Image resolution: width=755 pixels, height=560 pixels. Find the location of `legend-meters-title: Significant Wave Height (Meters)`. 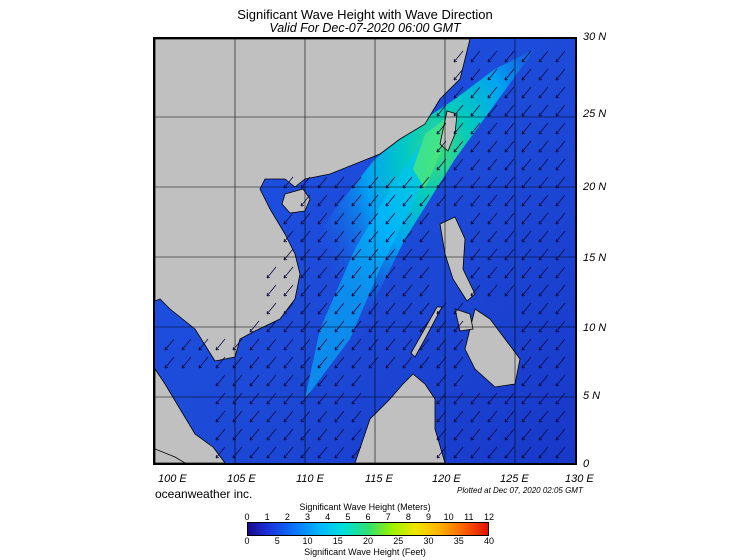

legend-meters-title: Significant Wave Height (Meters) is located at coordinates (365, 507).